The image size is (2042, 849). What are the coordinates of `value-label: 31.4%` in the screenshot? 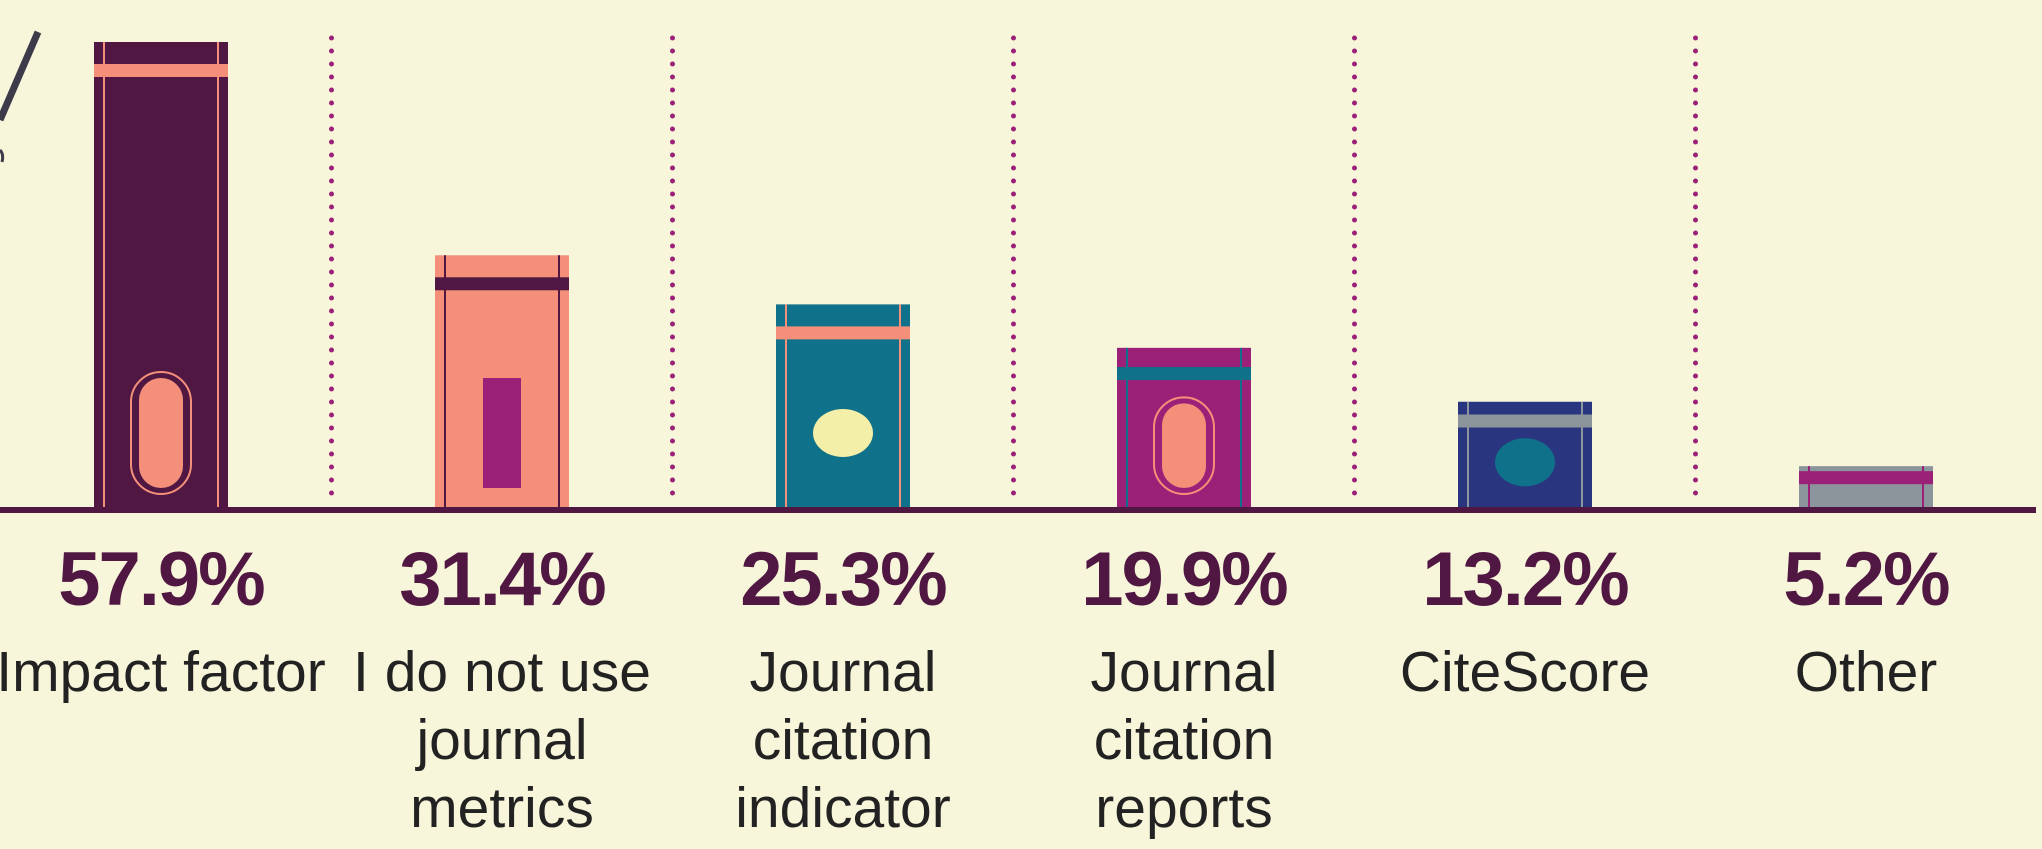 It's located at (503, 579).